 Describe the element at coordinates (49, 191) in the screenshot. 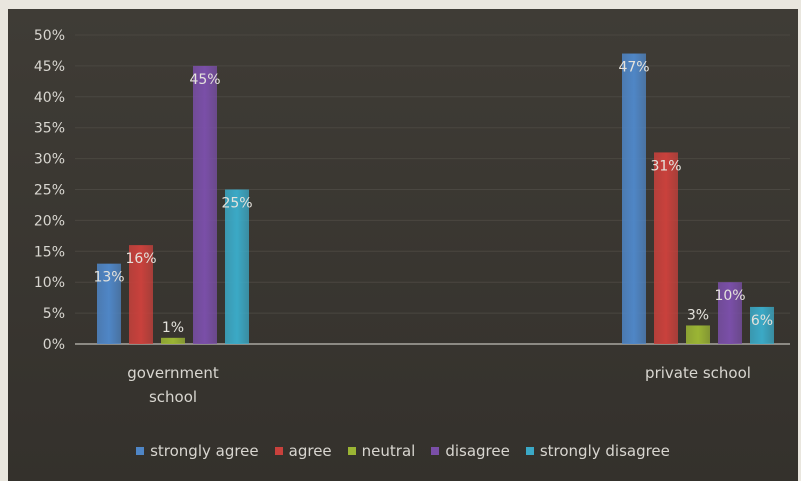

I see `y-tick-label: 25%` at that location.